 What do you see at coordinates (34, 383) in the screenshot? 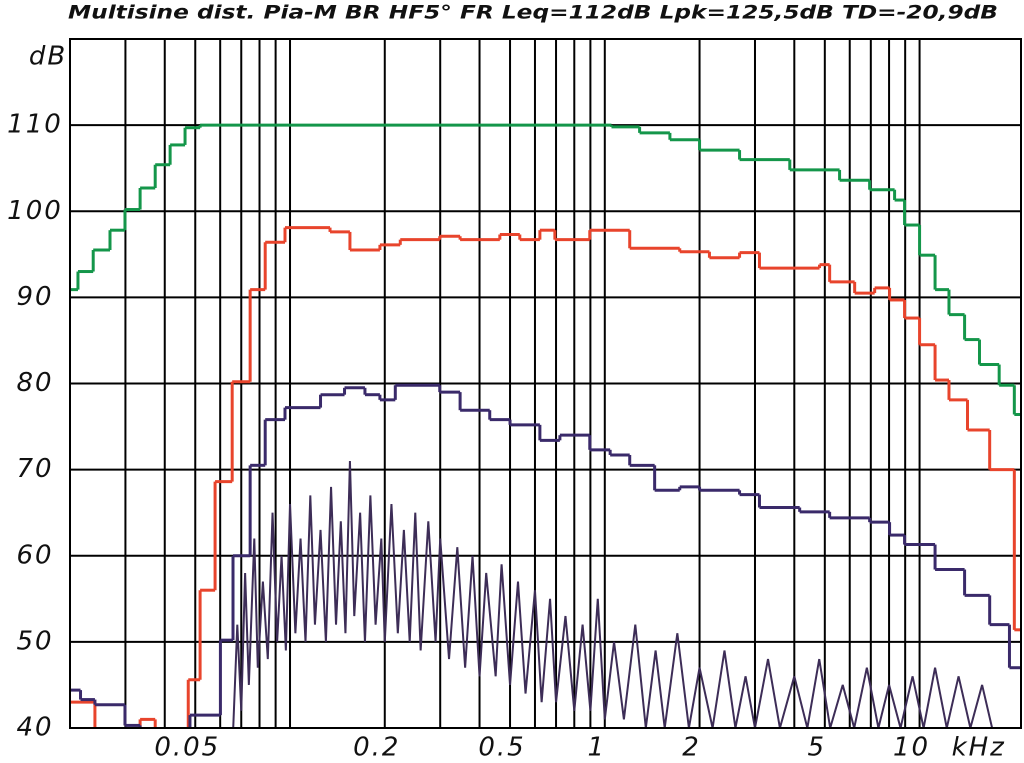
I see `y-tick-label: 80` at bounding box center [34, 383].